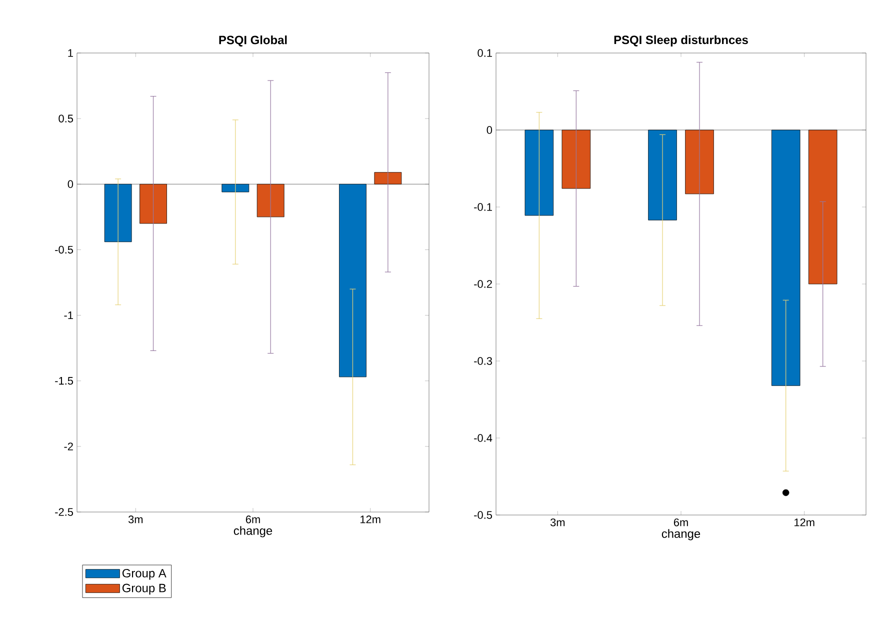  Describe the element at coordinates (144, 589) in the screenshot. I see `legend-label: Group B` at that location.